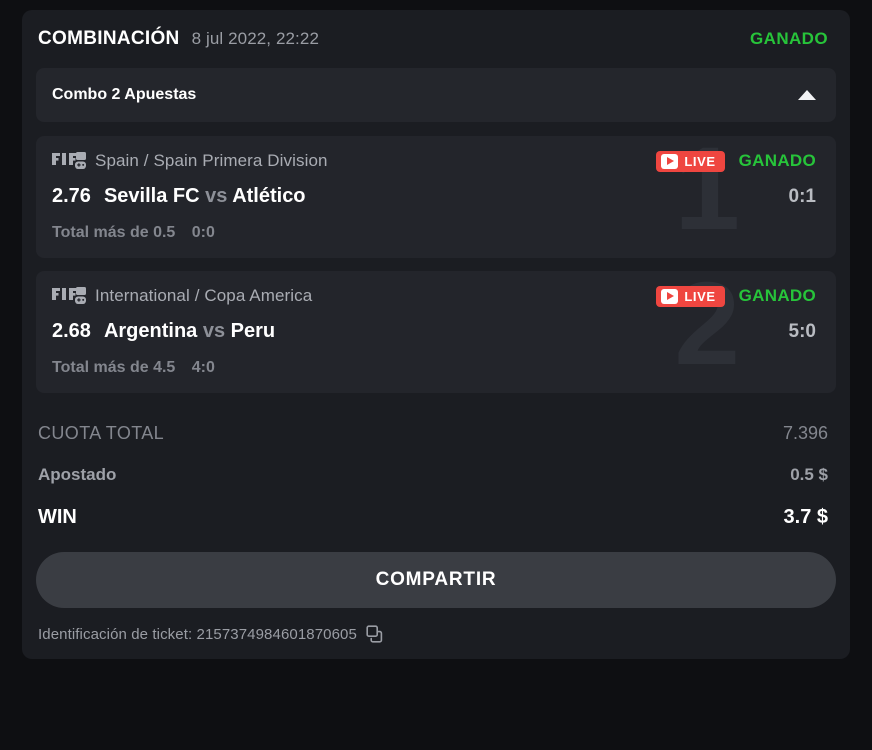  Describe the element at coordinates (434, 296) in the screenshot. I see `bet-header-row: International / Copa America LIVE GANADO` at that location.